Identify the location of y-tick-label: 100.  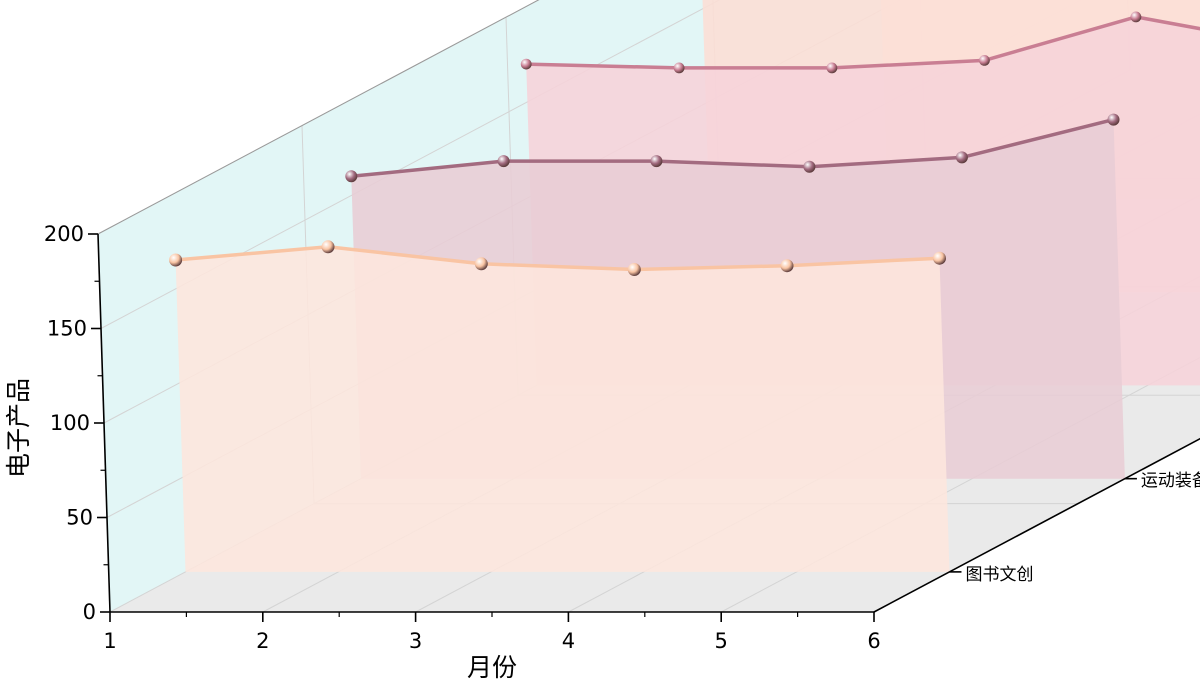
(70, 423).